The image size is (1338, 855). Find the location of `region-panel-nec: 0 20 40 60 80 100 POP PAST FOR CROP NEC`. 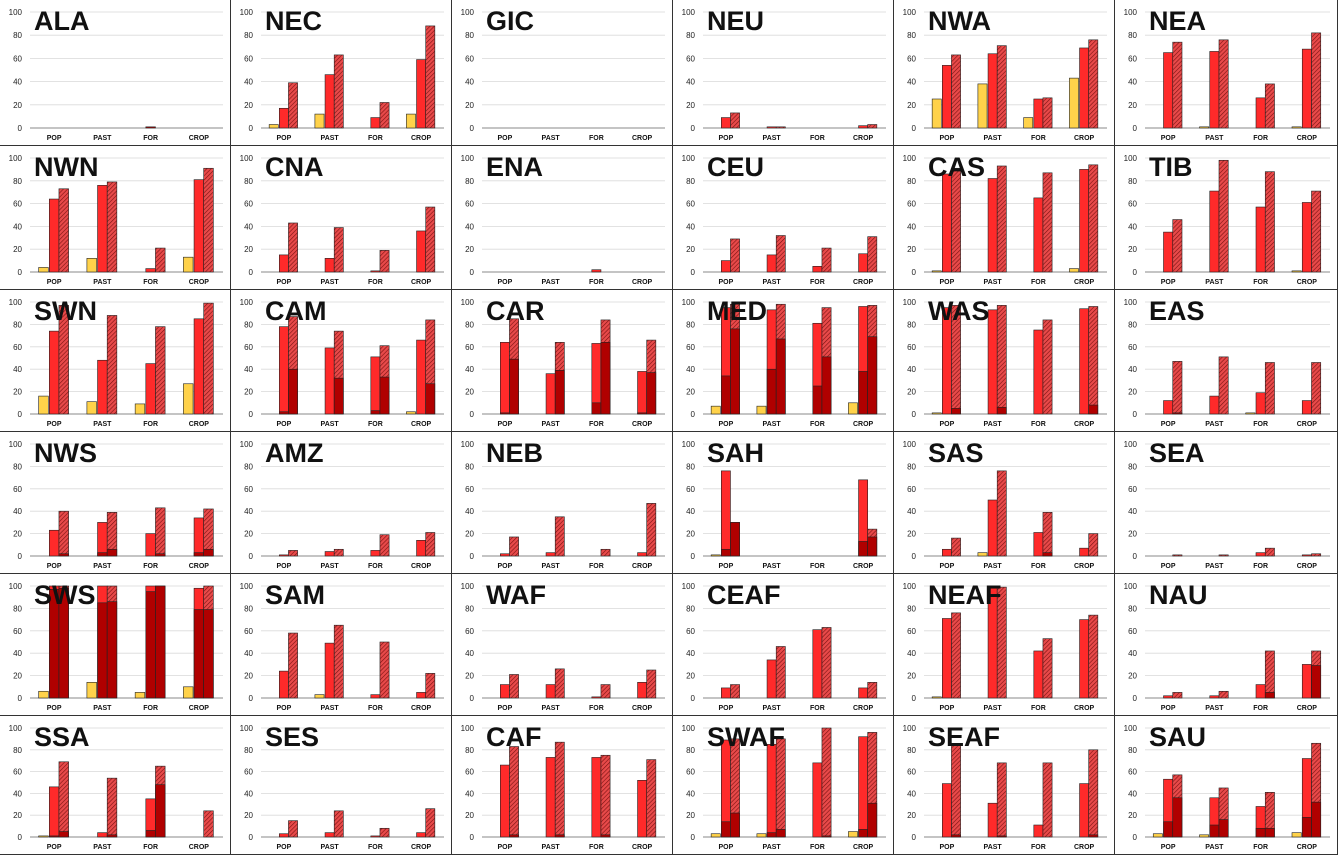

region-panel-nec: 0 20 40 60 80 100 POP PAST FOR CROP NEC is located at coordinates (341, 73).